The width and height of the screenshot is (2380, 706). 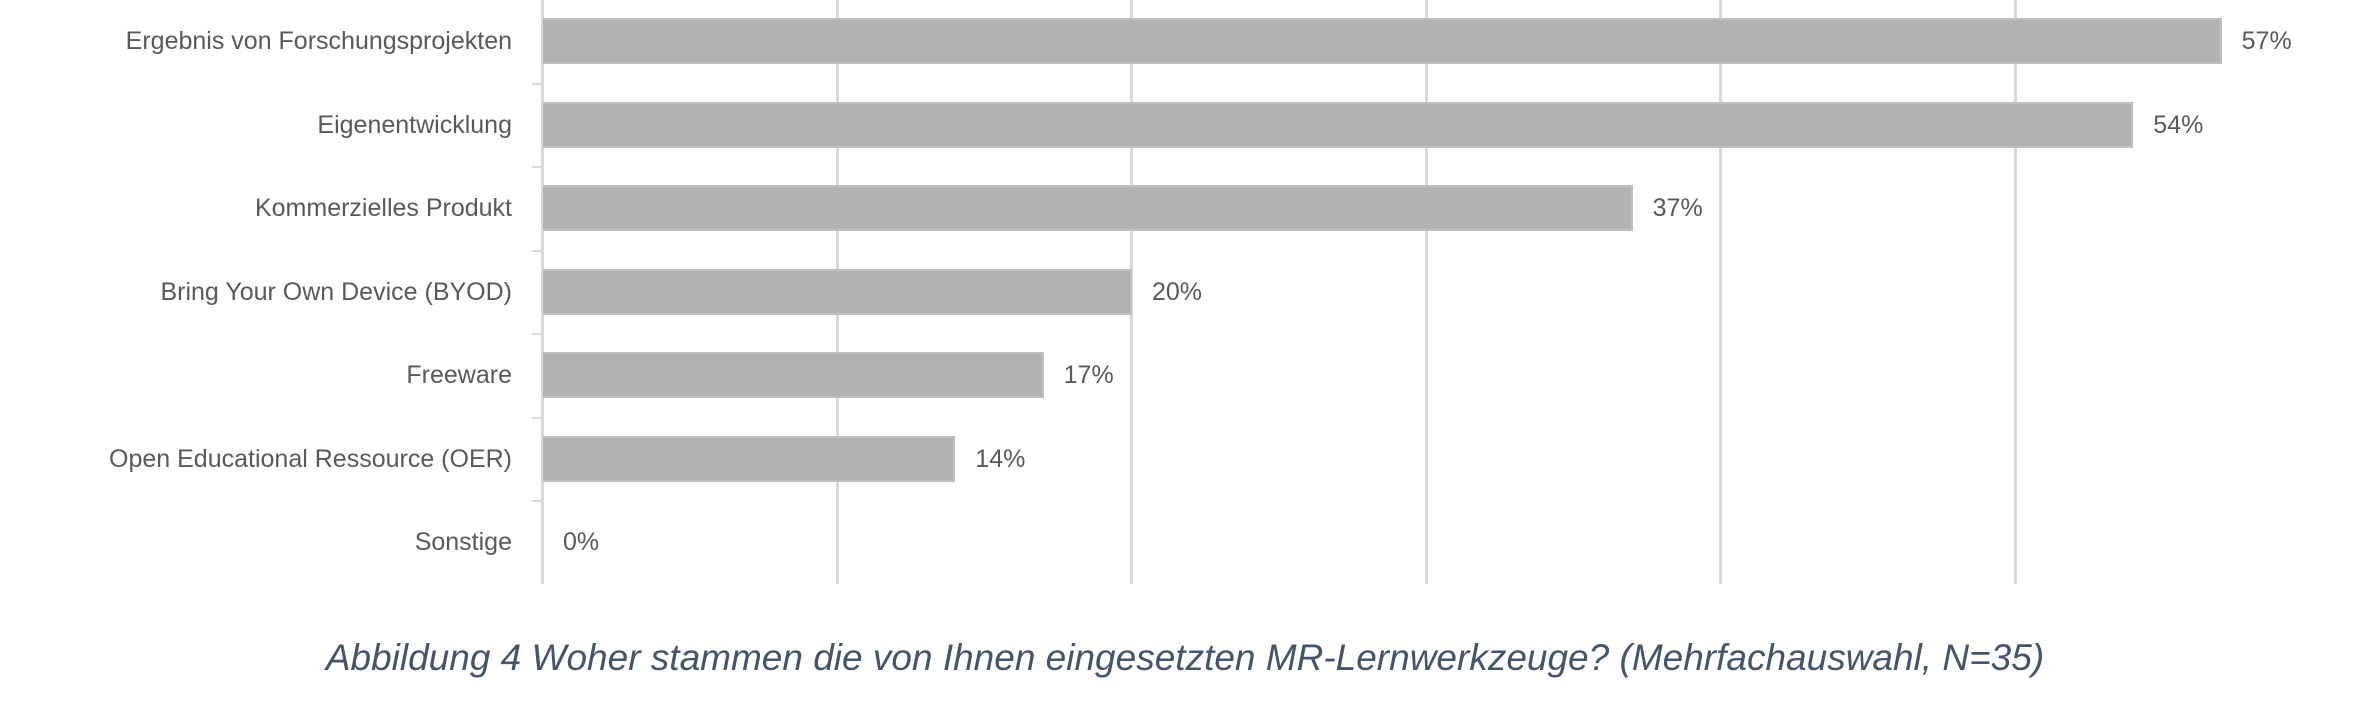 I want to click on value-label: 20%, so click(x=1177, y=291).